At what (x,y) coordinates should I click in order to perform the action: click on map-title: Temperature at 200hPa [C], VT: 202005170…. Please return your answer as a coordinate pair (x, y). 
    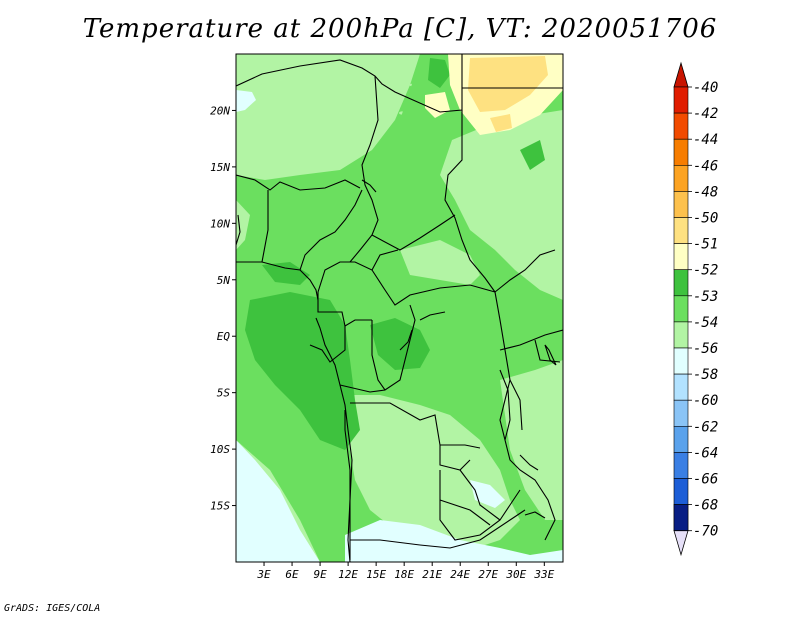
    Looking at the image, I should click on (400, 29).